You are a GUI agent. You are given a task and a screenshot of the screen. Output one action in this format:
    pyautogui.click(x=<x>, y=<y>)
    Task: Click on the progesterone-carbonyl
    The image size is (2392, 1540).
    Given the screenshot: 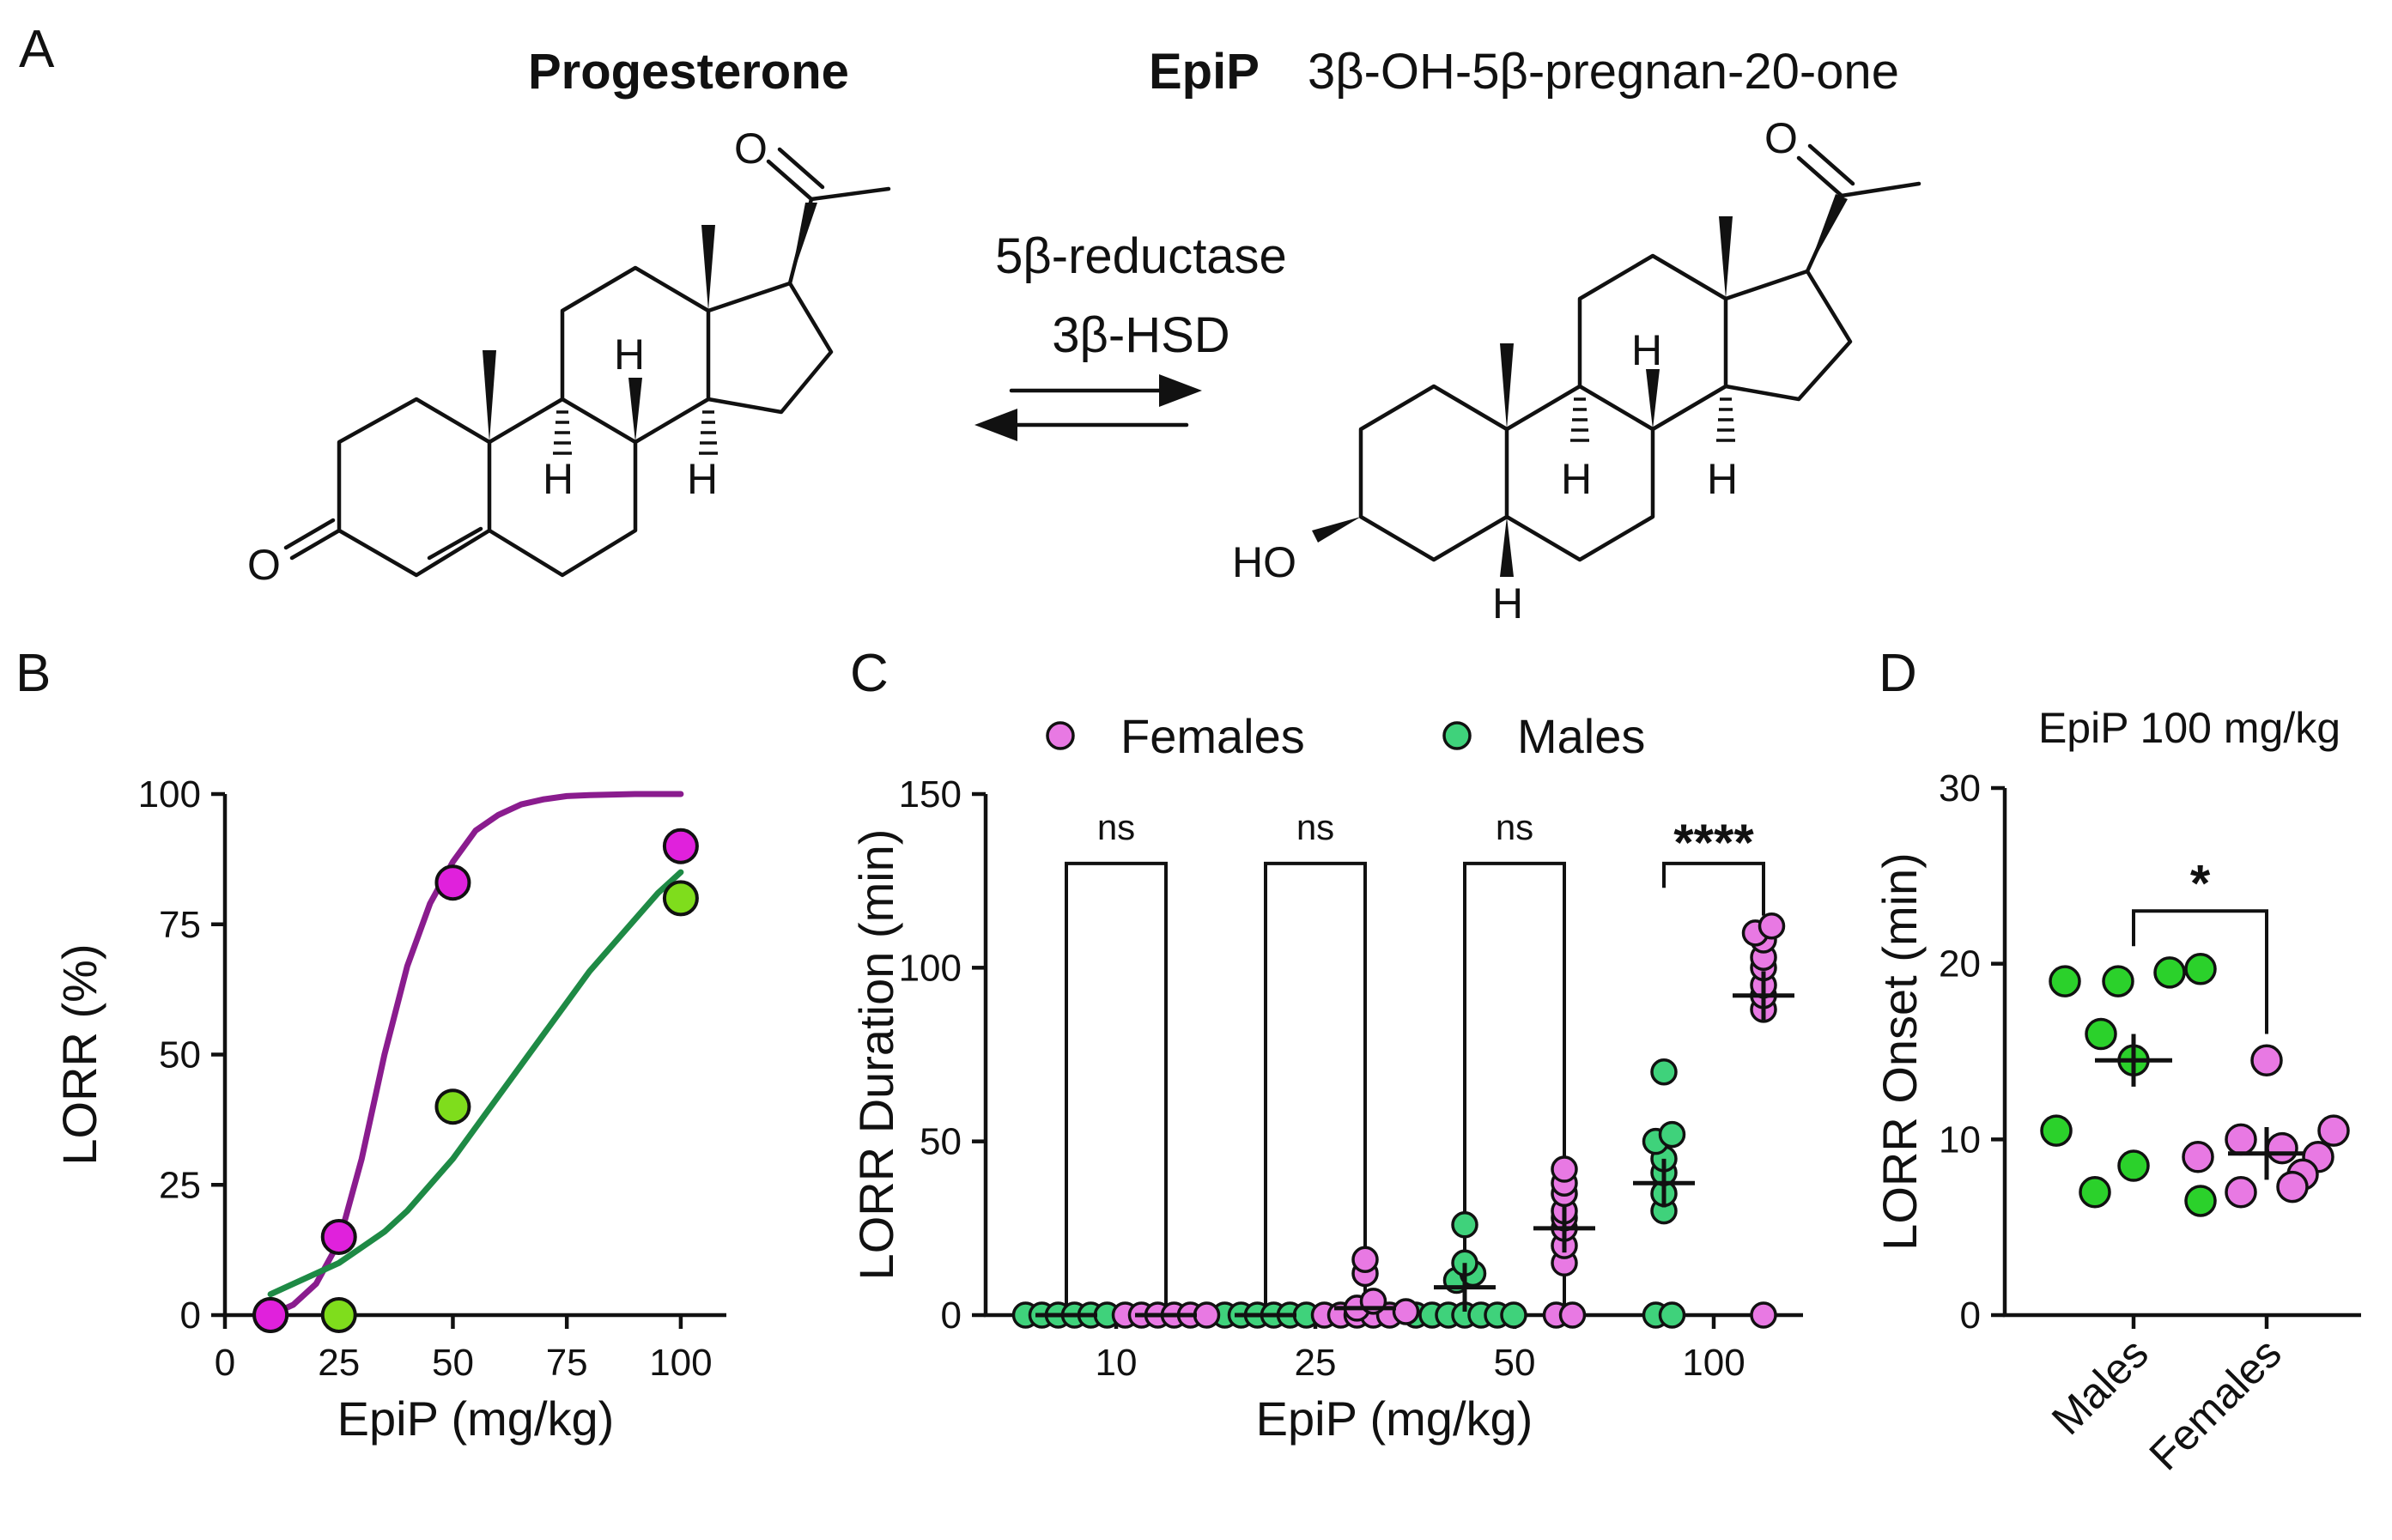 What is the action you would take?
    pyautogui.click(x=790, y=180)
    